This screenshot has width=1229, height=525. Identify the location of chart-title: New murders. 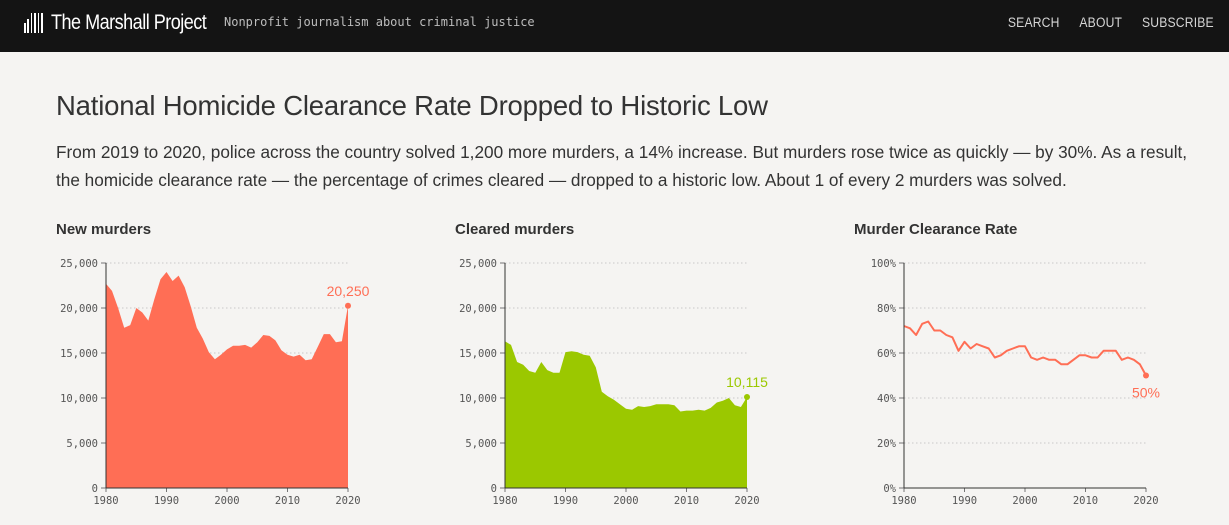
(104, 229).